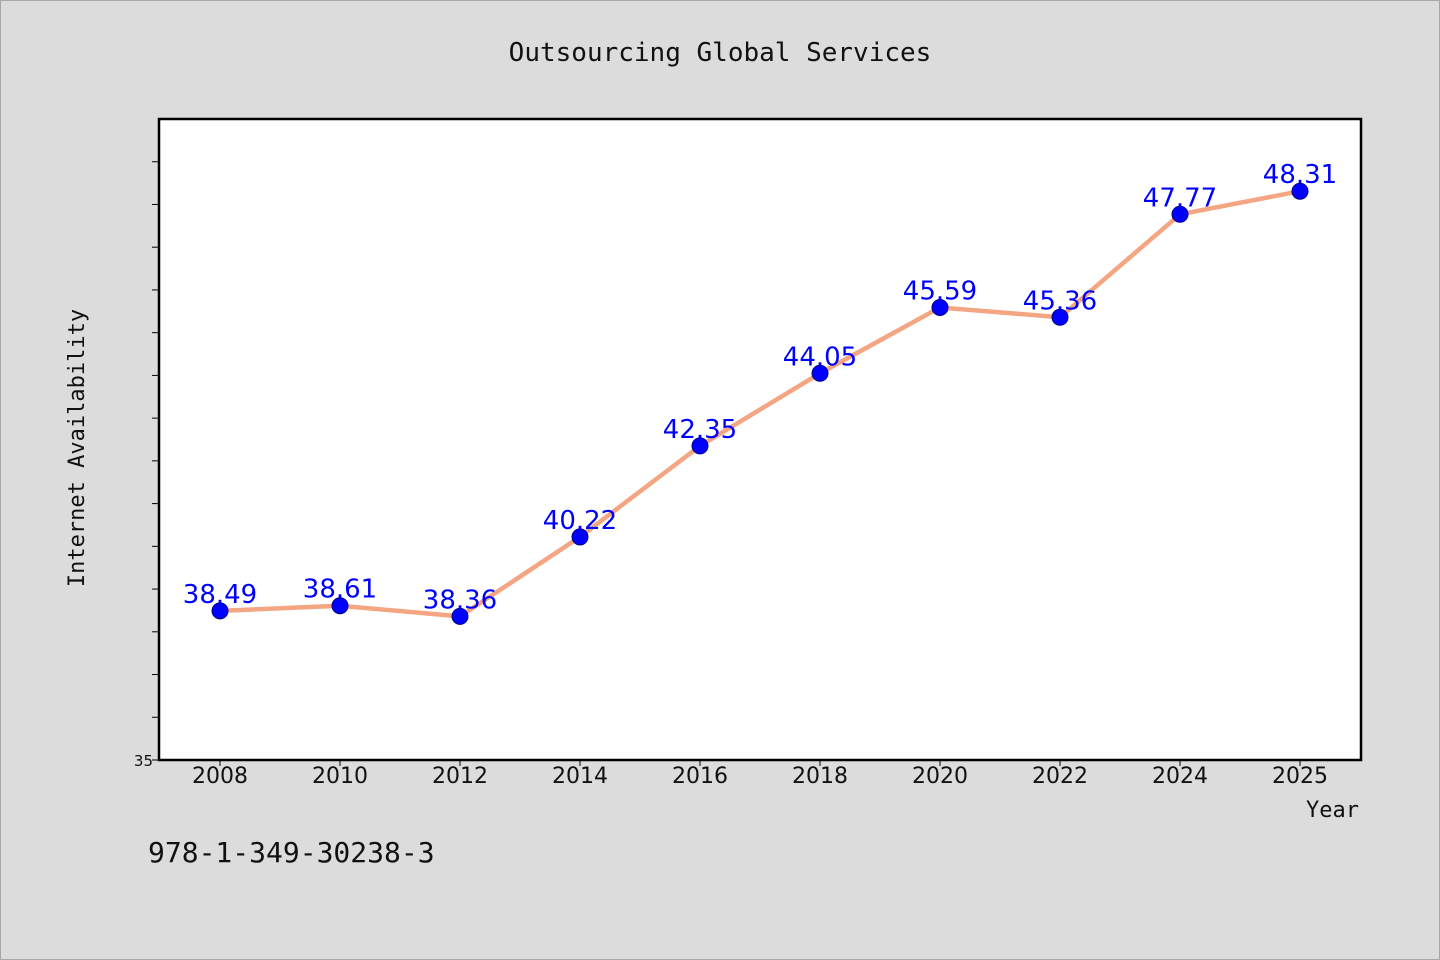  Describe the element at coordinates (1180, 776) in the screenshot. I see `x-tick-label: 2024` at that location.